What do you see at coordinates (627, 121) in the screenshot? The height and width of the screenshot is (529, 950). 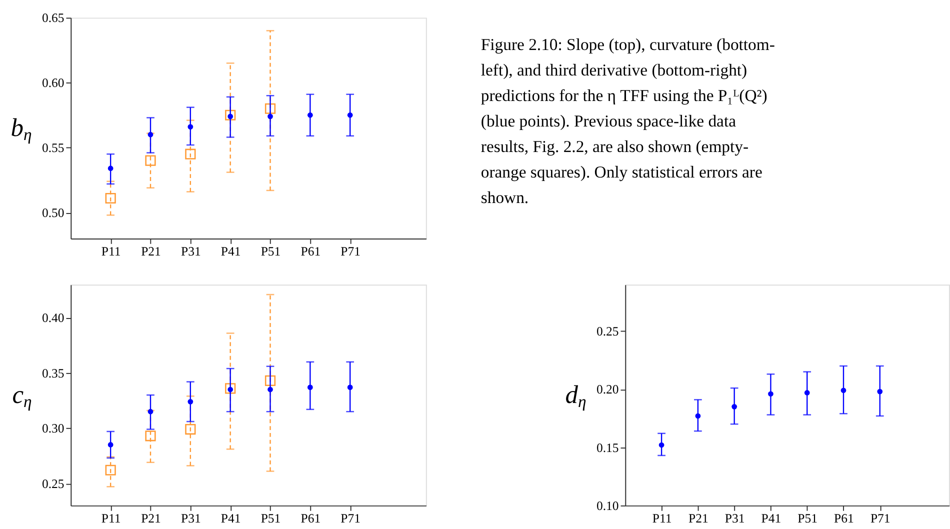 I see `caption: Figure 2.10: Slope (top), curvature (bottom-left), and third derivative (bottom-right) predictions for the η TFF using the P₁ᴸ(Q²) (blue points). Previous space-like data results, Fig. 2.2, are also shown (empty-orange squares). Only statistical errors are shown.` at bounding box center [627, 121].